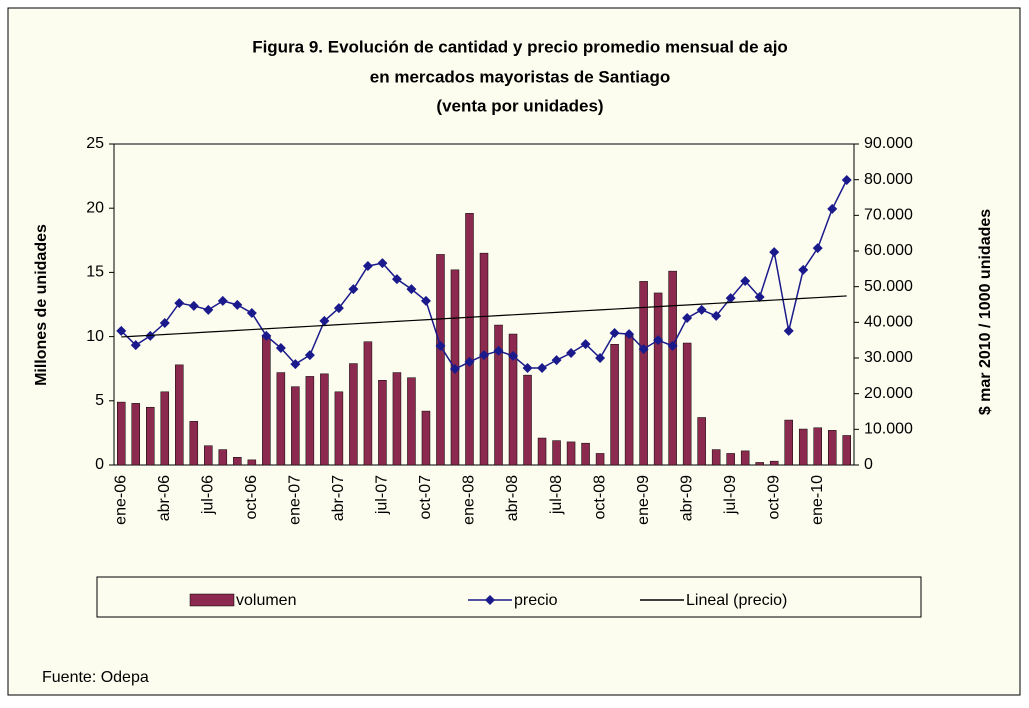 The height and width of the screenshot is (708, 1029). What do you see at coordinates (888, 357) in the screenshot?
I see `y2-tick-label: 30.000` at bounding box center [888, 357].